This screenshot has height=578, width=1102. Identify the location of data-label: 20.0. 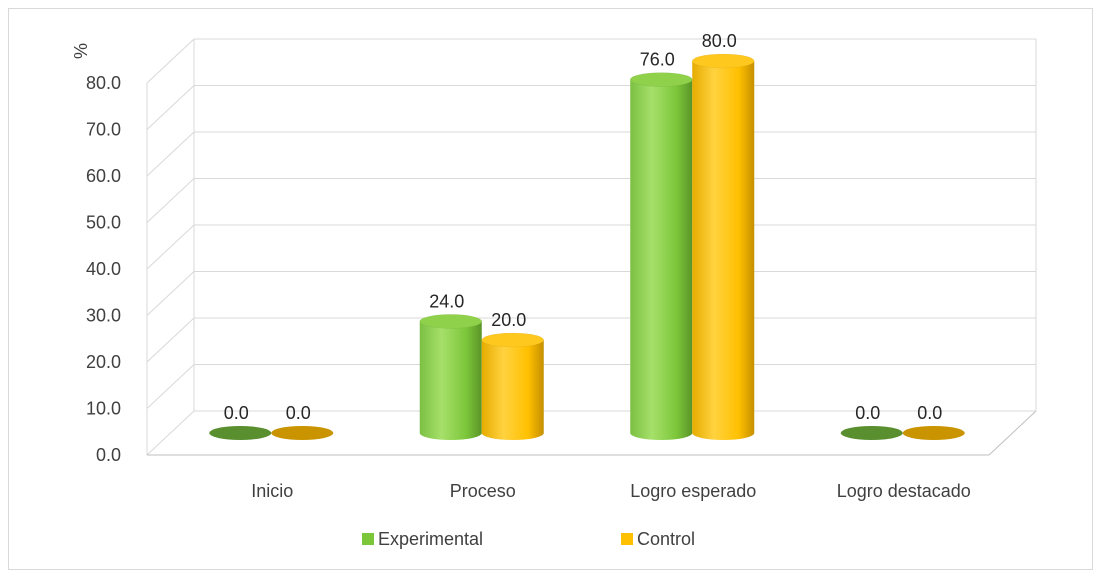
(508, 320).